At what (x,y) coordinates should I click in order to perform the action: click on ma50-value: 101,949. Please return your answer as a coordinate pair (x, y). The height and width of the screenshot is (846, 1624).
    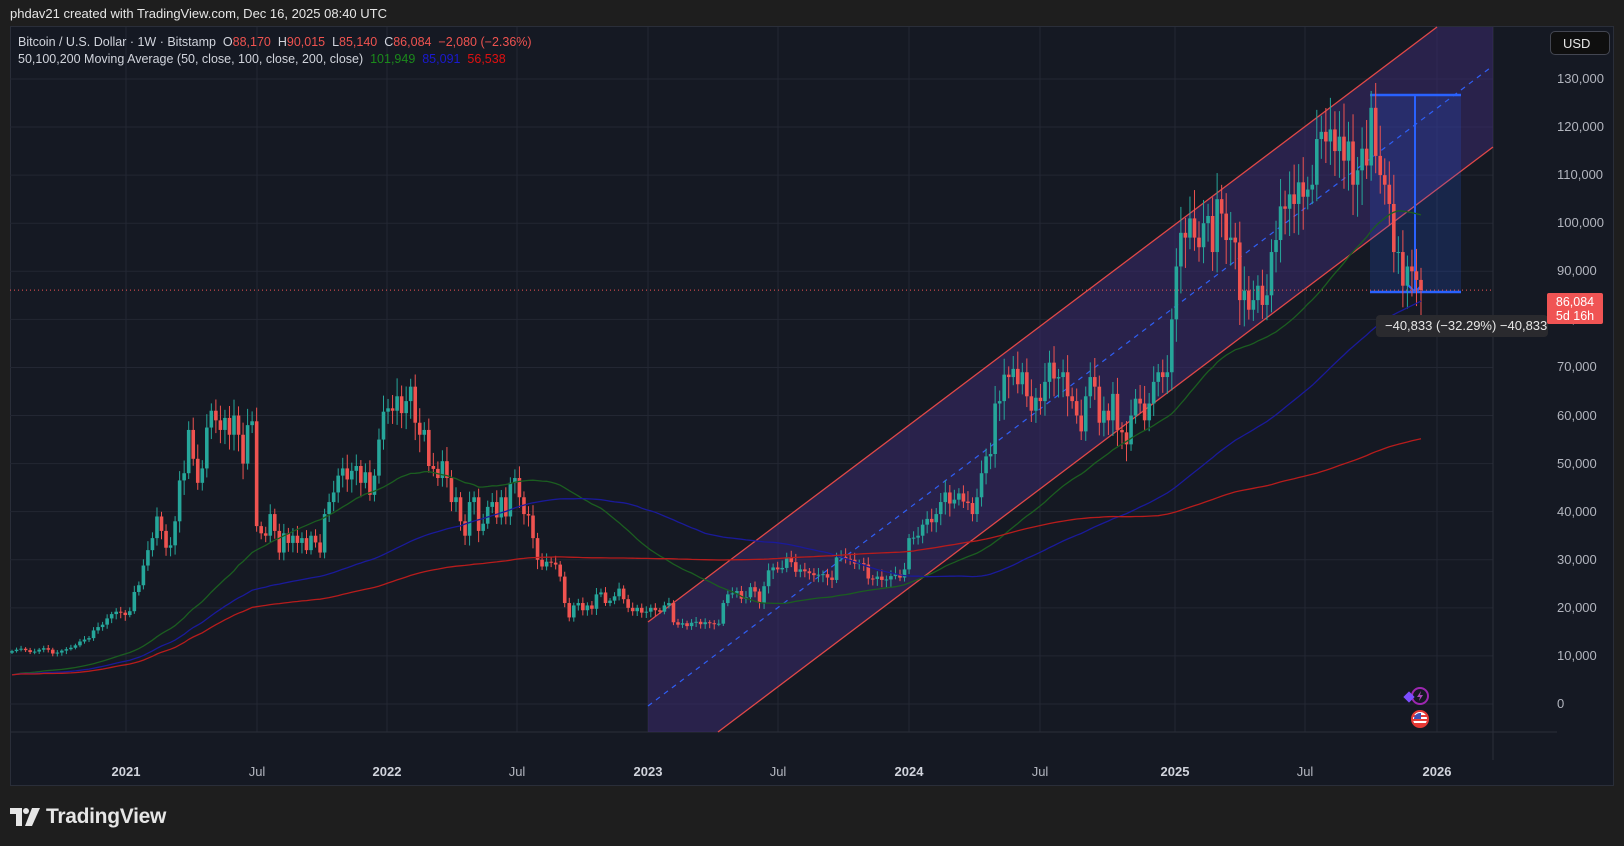
    Looking at the image, I should click on (393, 59).